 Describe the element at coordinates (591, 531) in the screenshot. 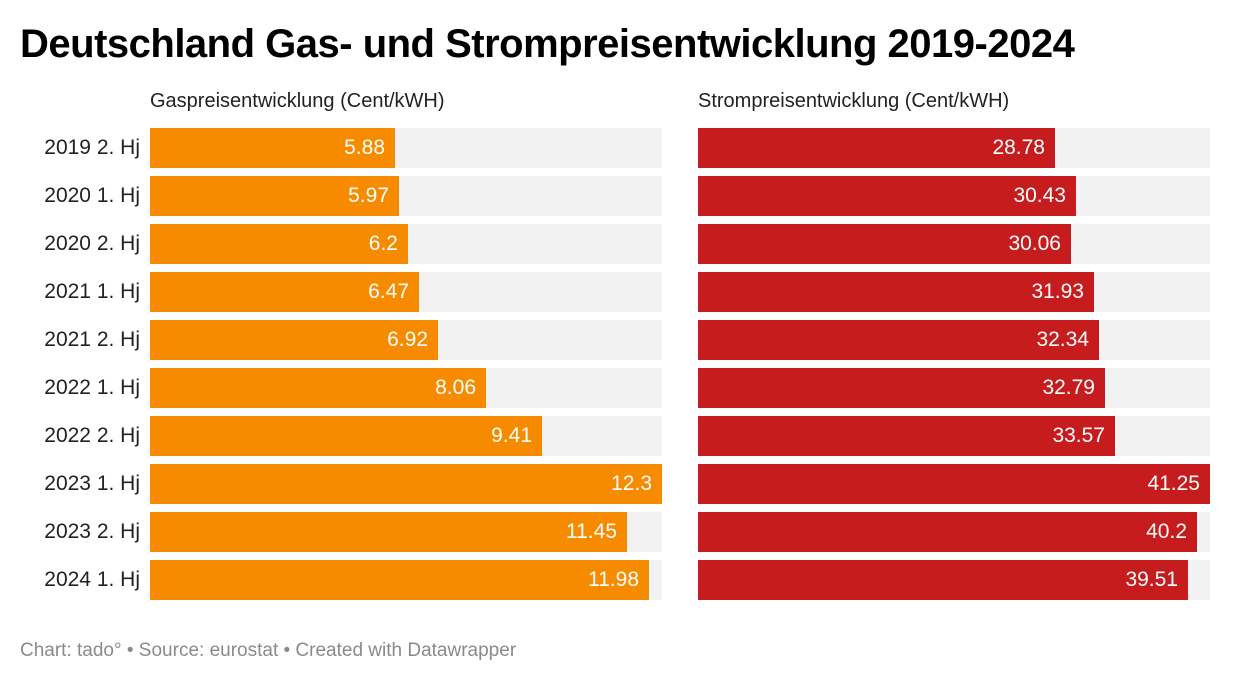

I see `gas-value-label: 11.45` at that location.